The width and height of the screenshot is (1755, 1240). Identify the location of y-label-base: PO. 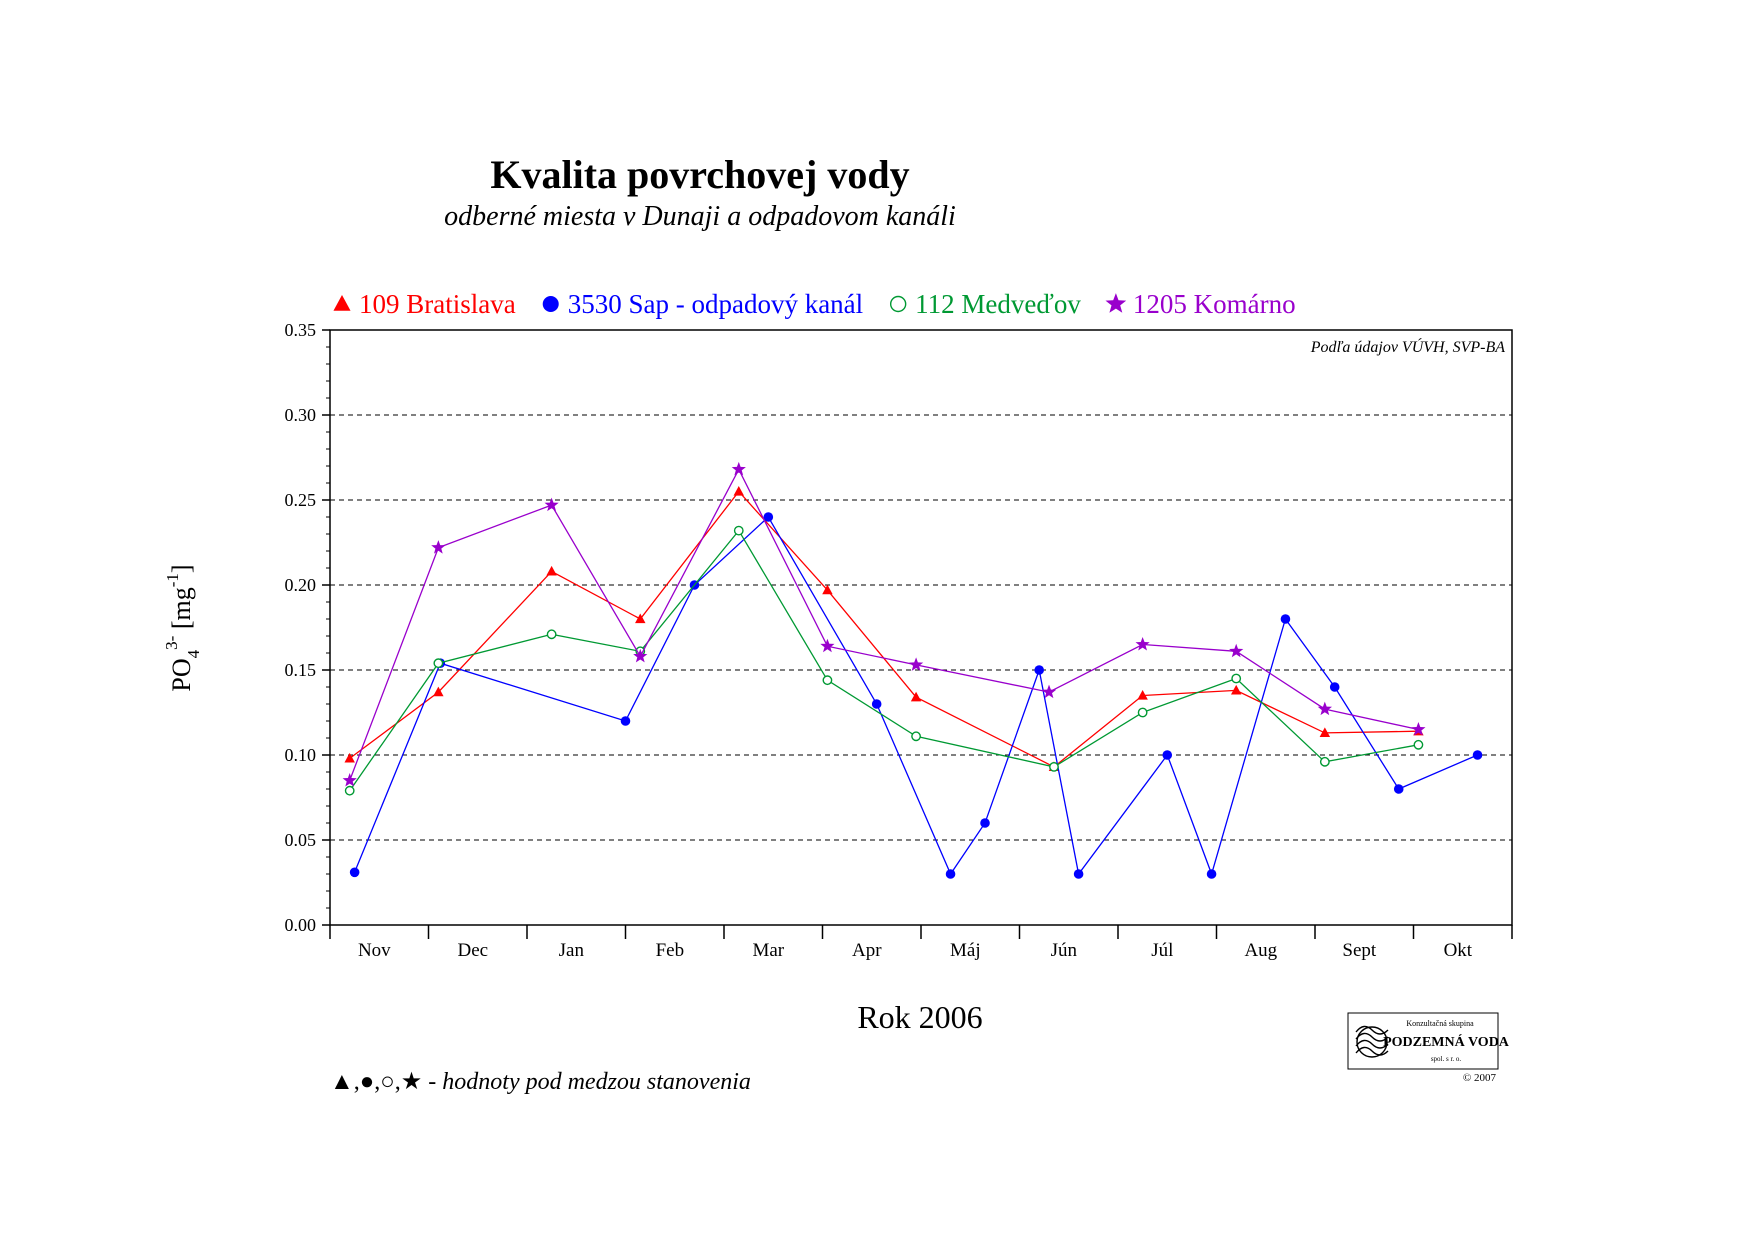
(181, 674).